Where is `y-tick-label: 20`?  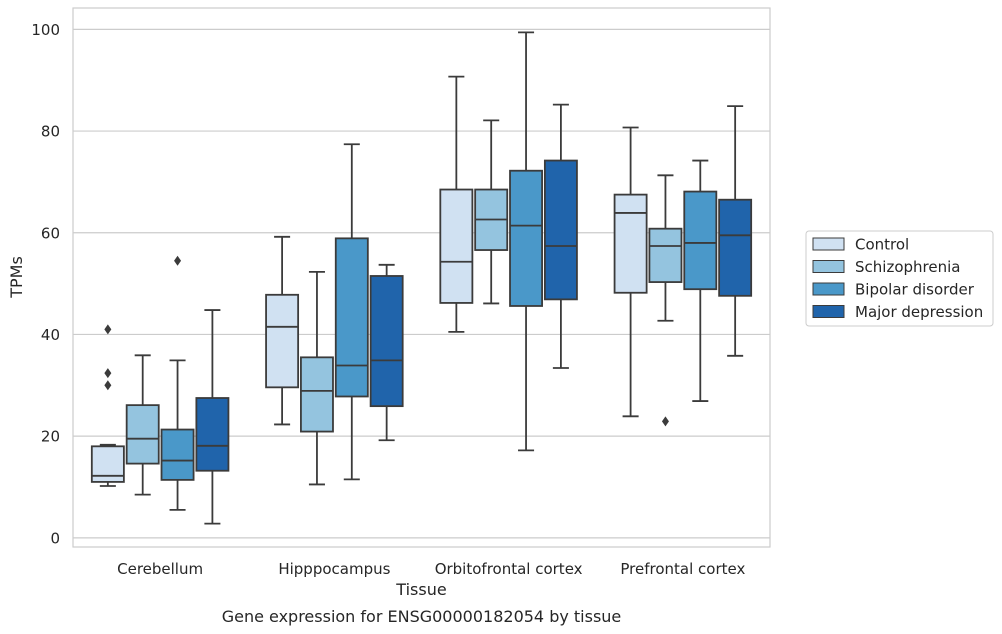
y-tick-label: 20 is located at coordinates (50, 437).